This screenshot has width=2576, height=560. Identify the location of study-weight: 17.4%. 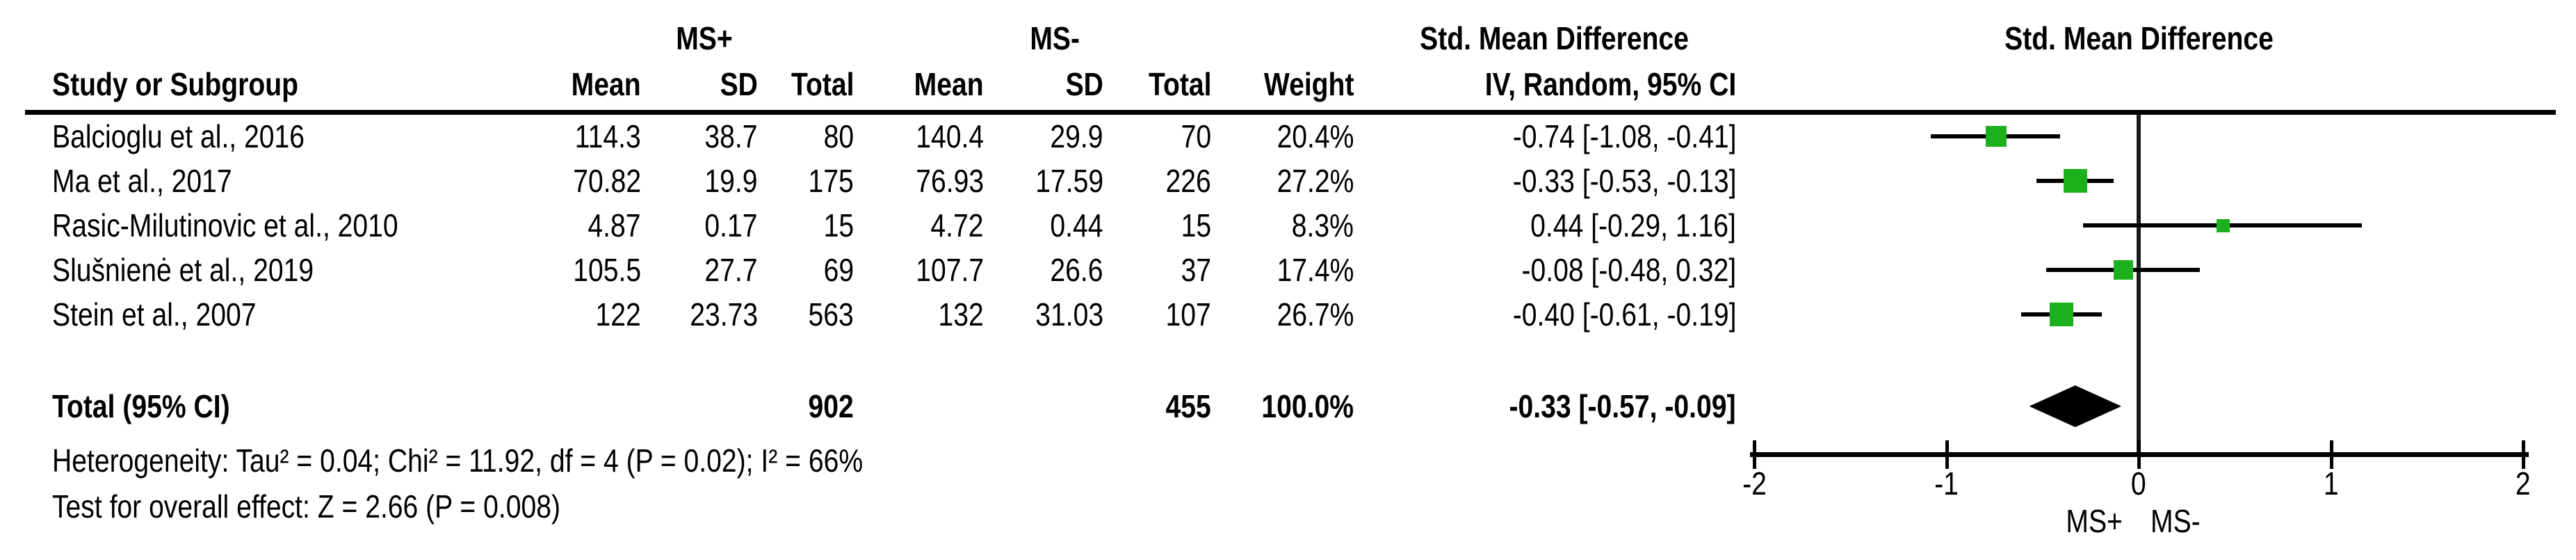
(1315, 270).